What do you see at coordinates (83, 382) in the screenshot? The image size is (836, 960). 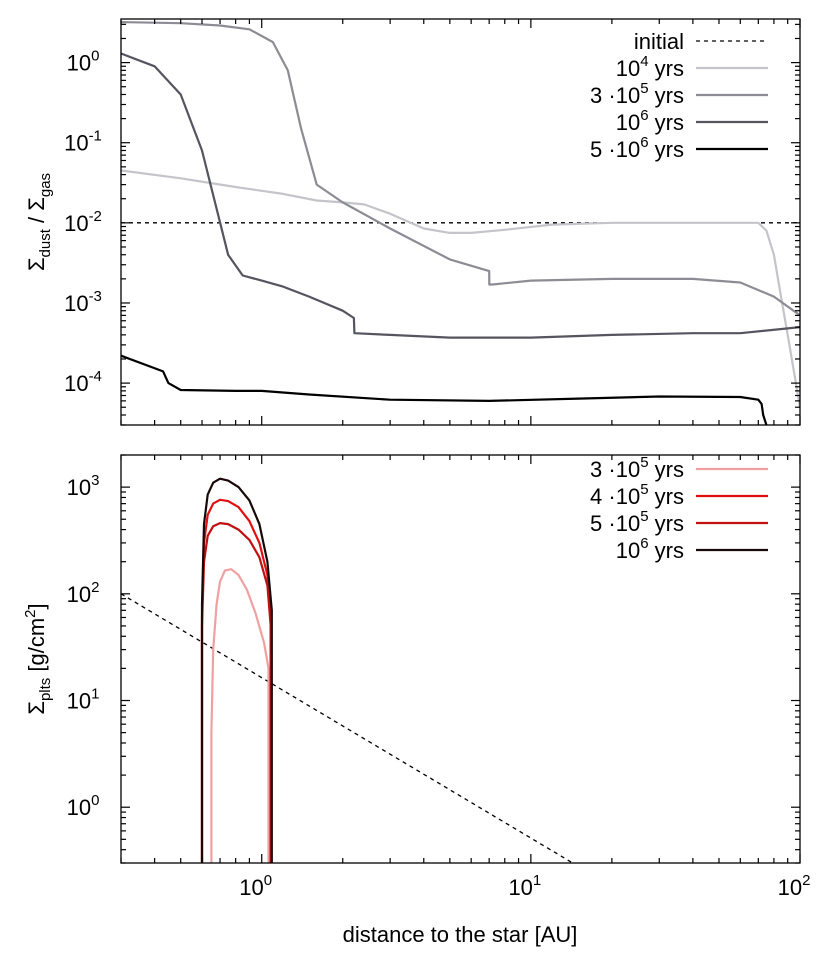 I see `top-y-tick-label: 10⁻⁴` at bounding box center [83, 382].